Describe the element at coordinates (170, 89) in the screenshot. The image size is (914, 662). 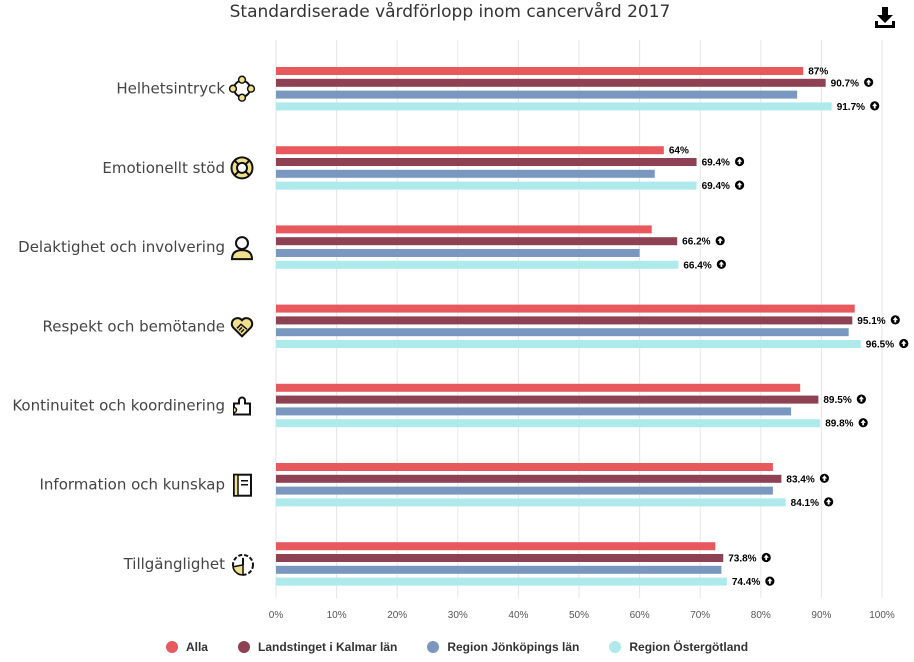
I see `category-label: Helhetsintryck` at that location.